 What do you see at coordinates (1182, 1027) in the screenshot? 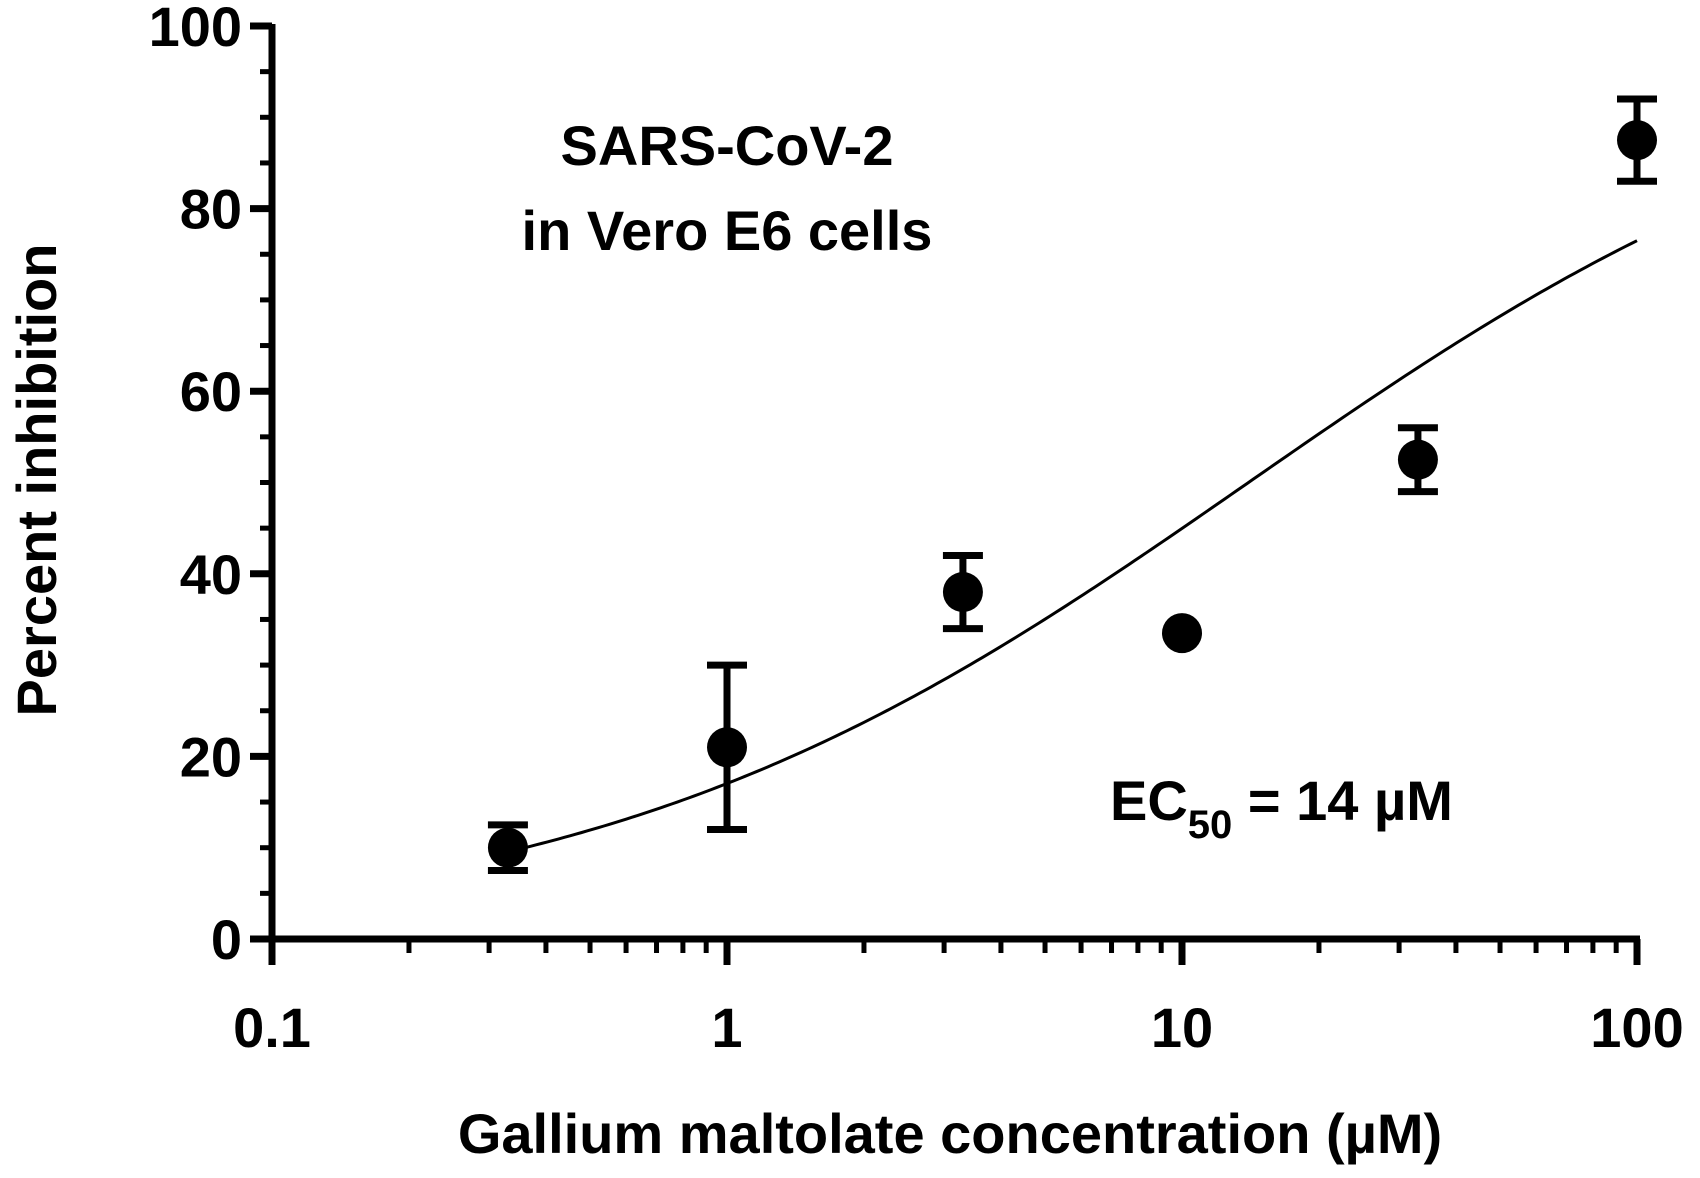
I see `x-tick-label: 10` at bounding box center [1182, 1027].